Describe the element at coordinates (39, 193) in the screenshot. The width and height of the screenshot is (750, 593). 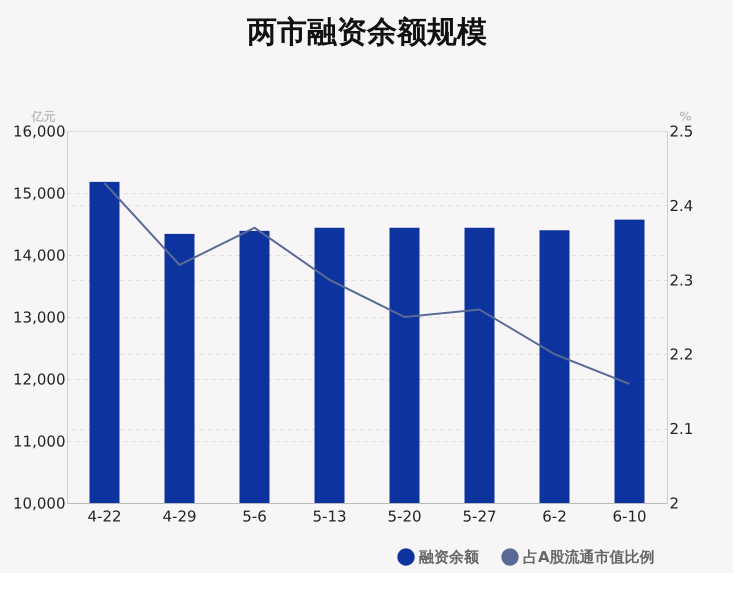
I see `y-tick-label: 15,000` at that location.